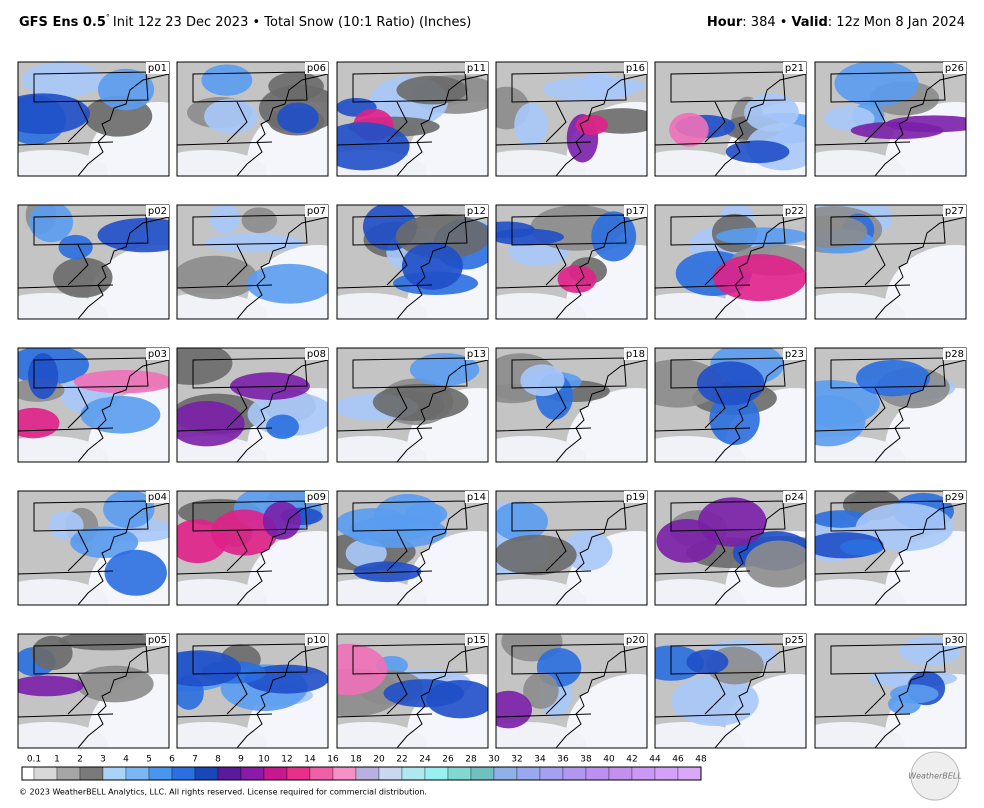  I want to click on colorbar-label: 40, so click(609, 760).